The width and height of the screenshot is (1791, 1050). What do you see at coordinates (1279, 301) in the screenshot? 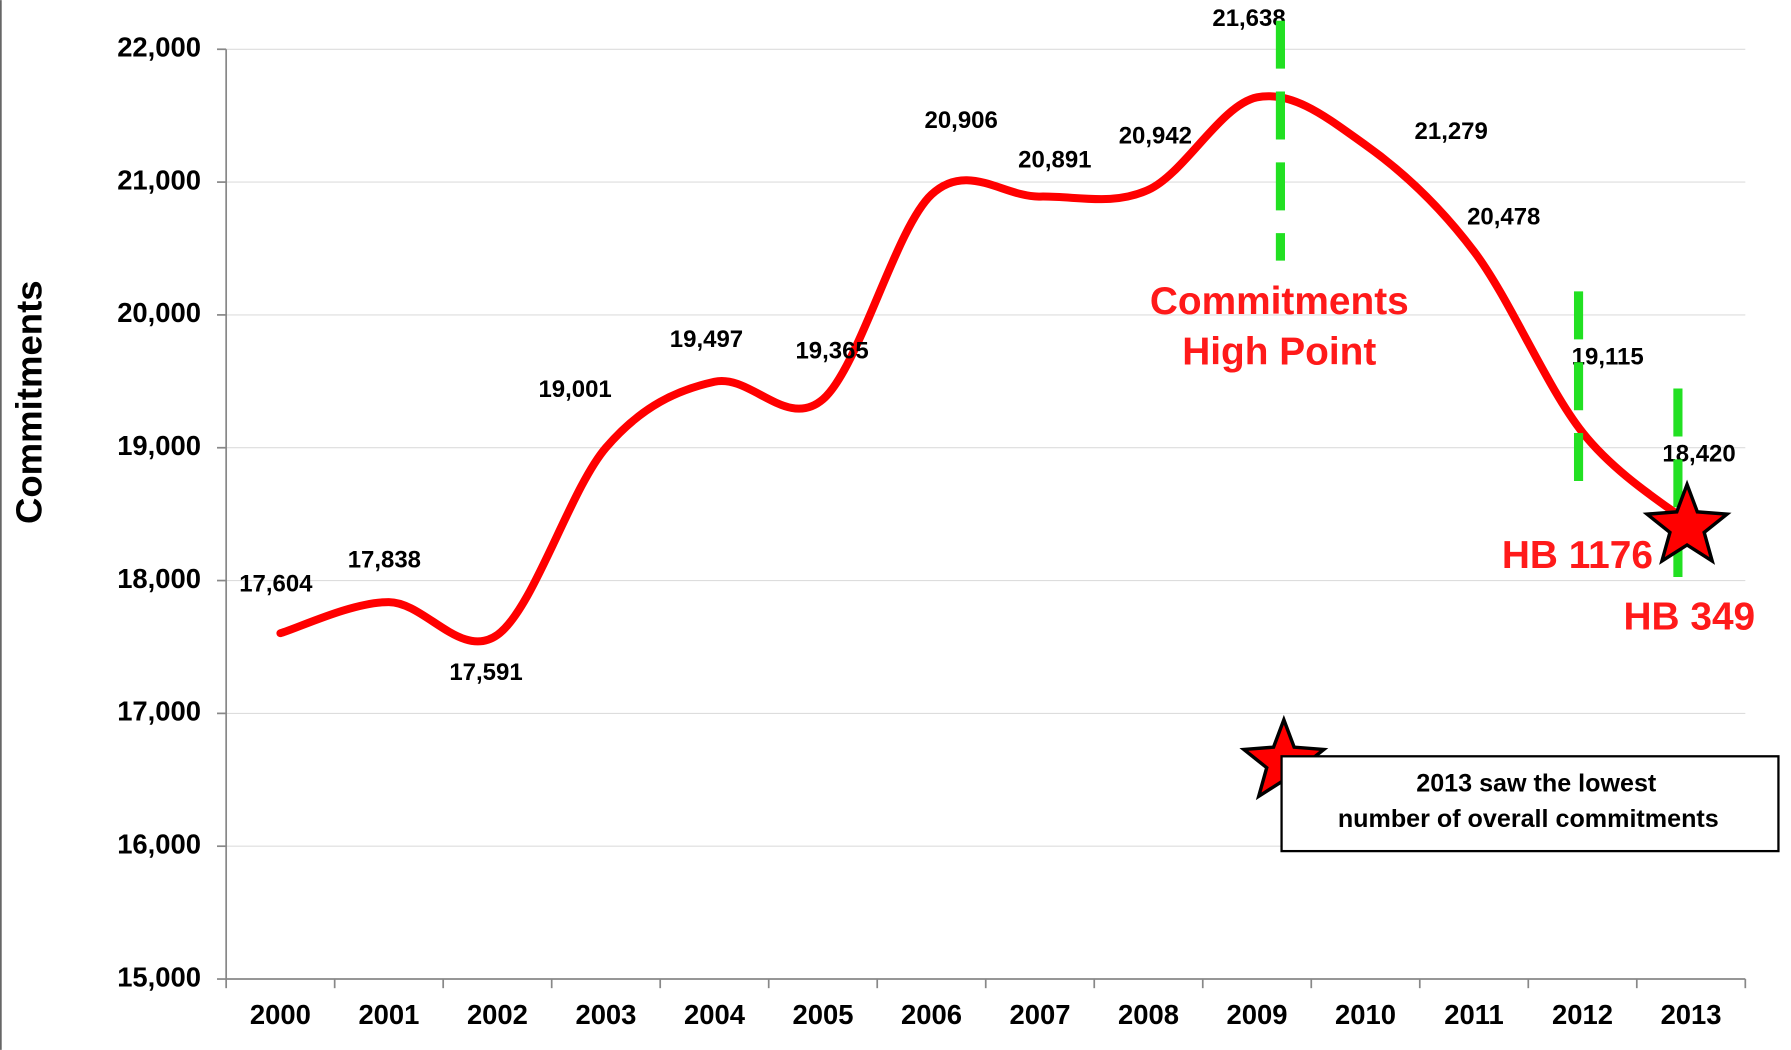
I see `annotation: Commitments` at bounding box center [1279, 301].